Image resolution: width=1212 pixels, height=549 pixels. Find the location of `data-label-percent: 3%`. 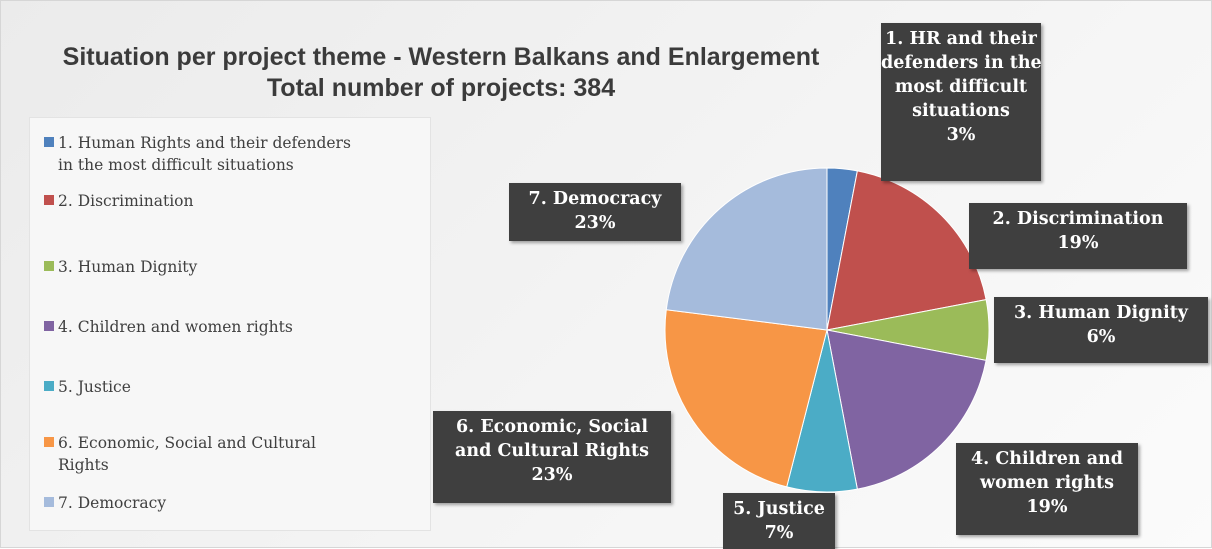

data-label-percent: 3% is located at coordinates (961, 135).